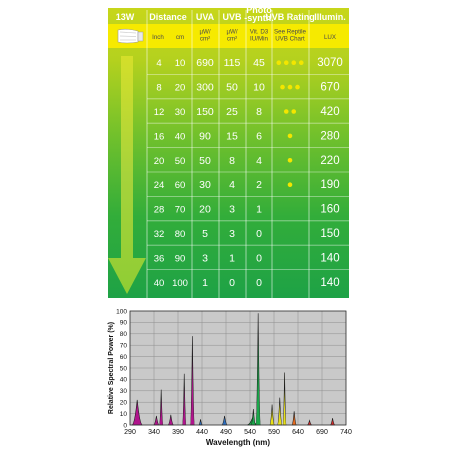  What do you see at coordinates (329, 210) in the screenshot?
I see `lux-cell: 160` at bounding box center [329, 210].